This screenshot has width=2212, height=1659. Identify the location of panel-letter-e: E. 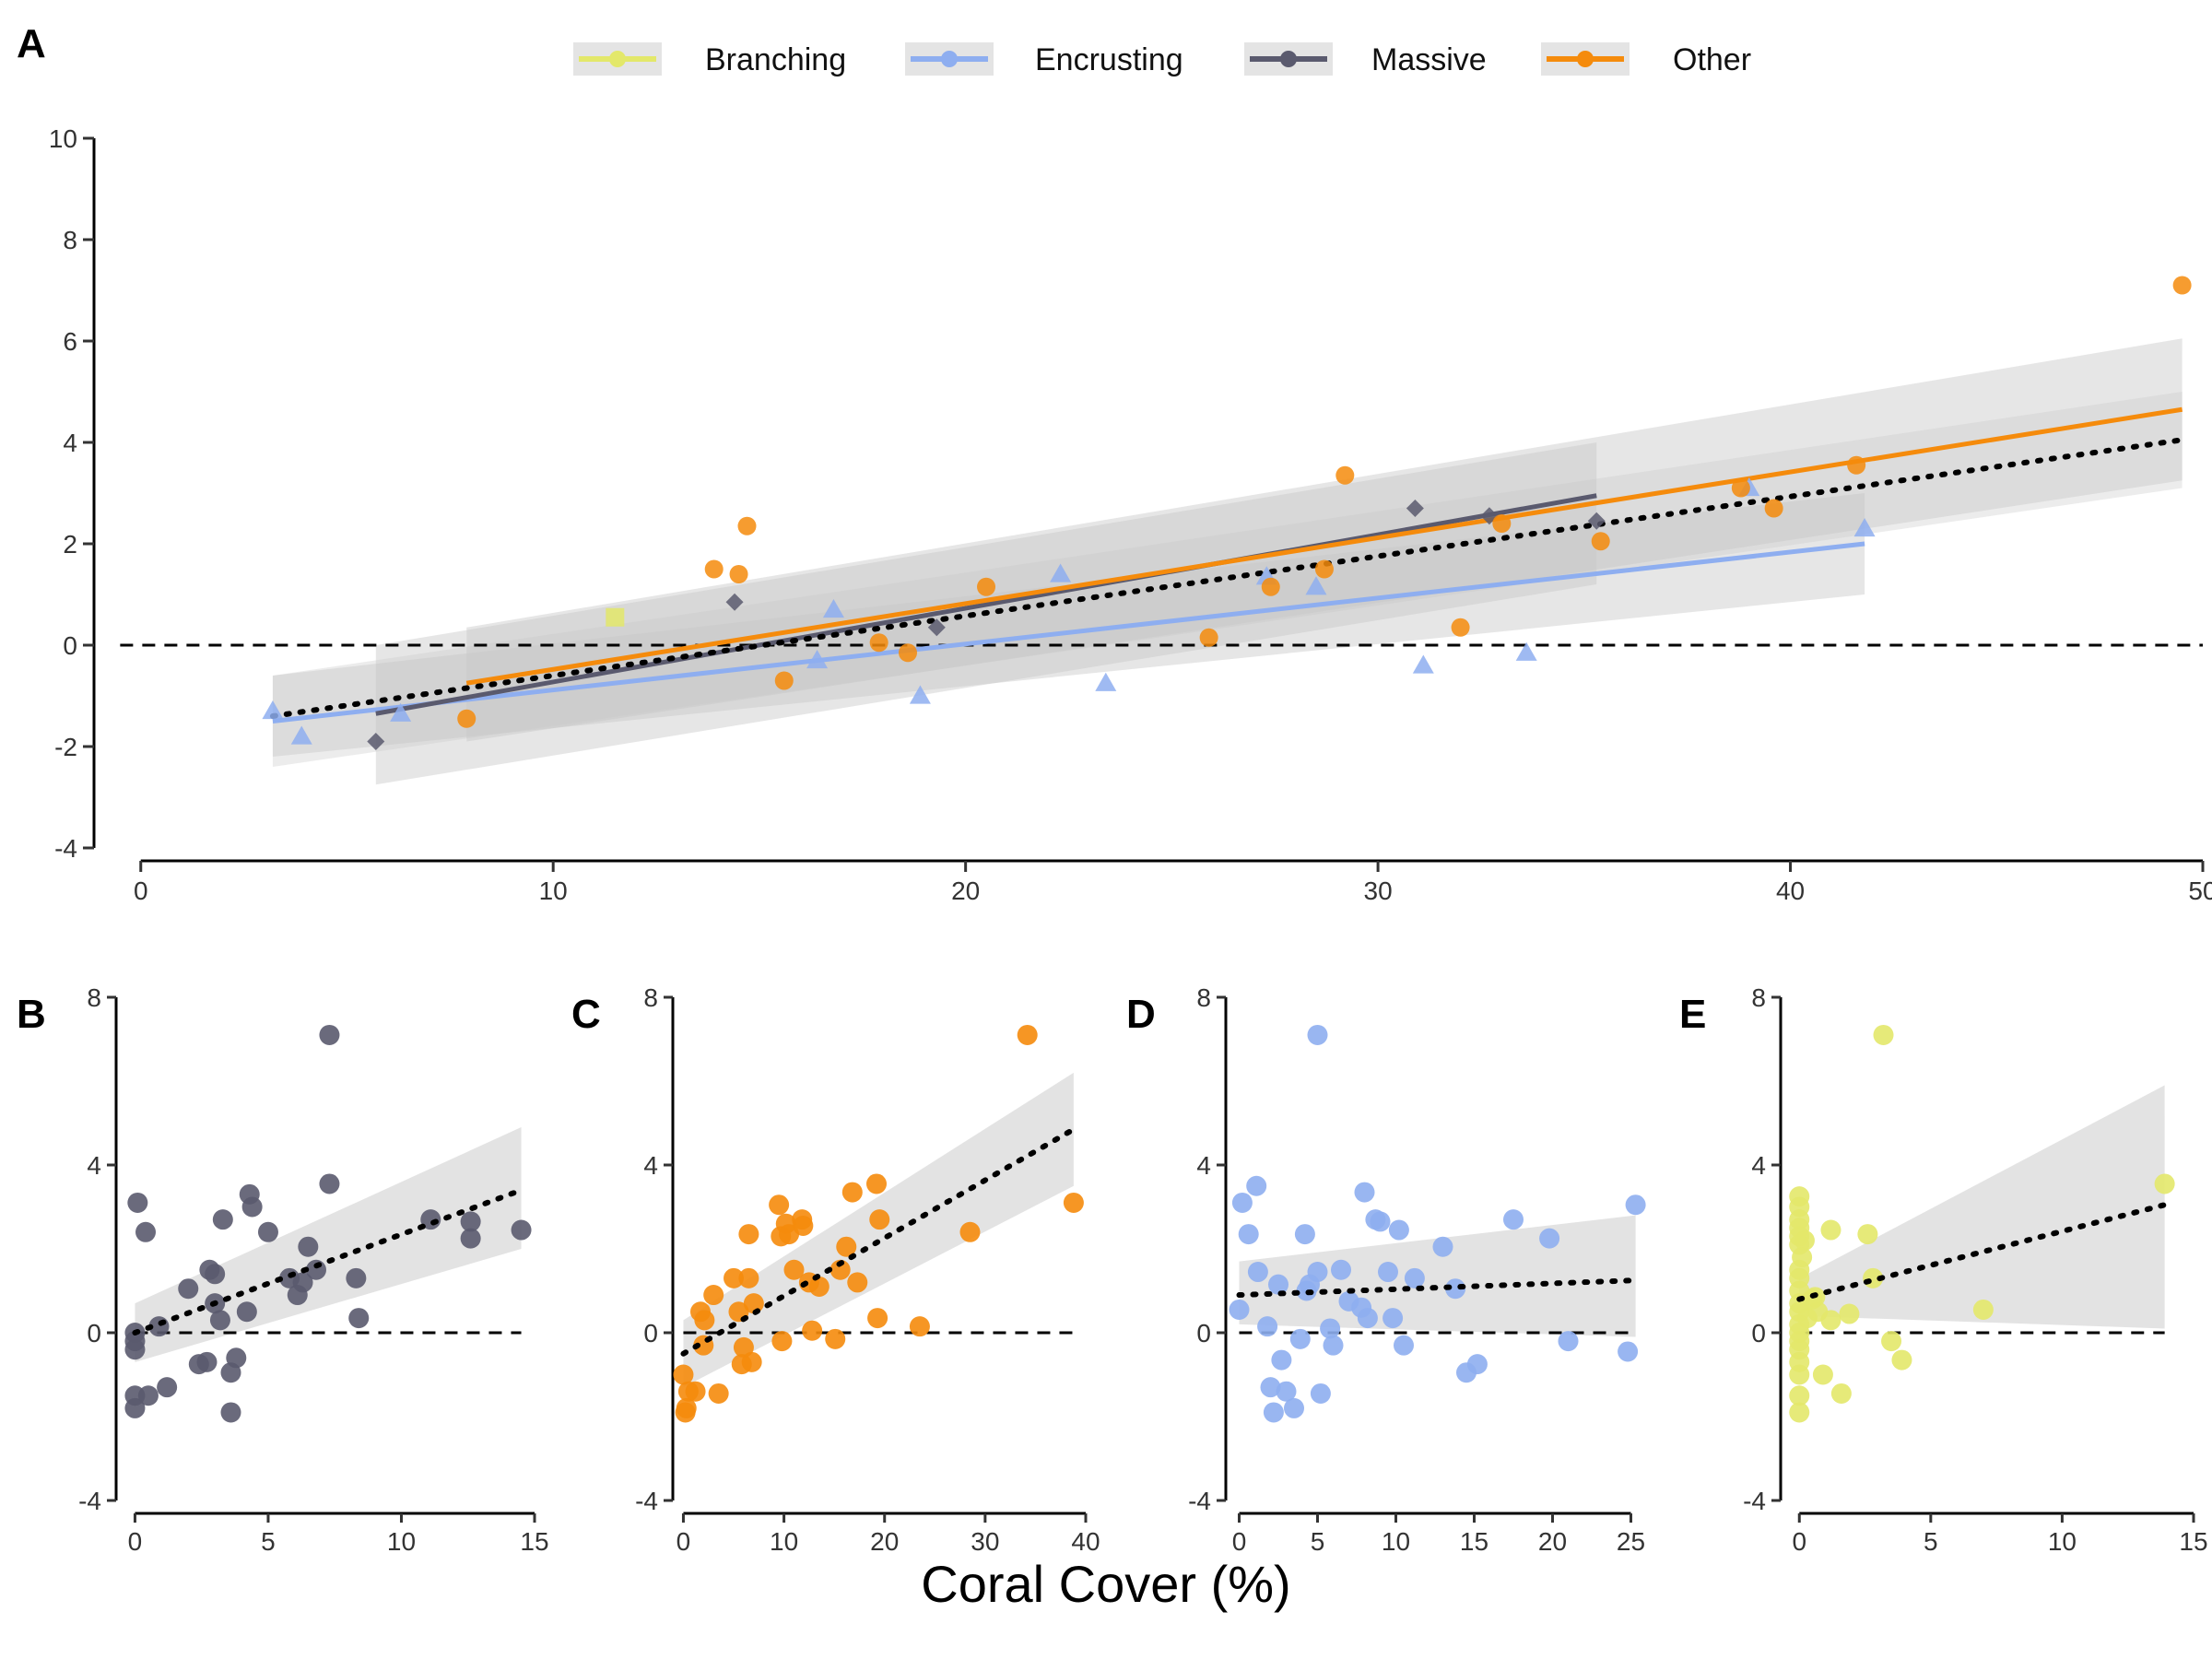
(1692, 1014).